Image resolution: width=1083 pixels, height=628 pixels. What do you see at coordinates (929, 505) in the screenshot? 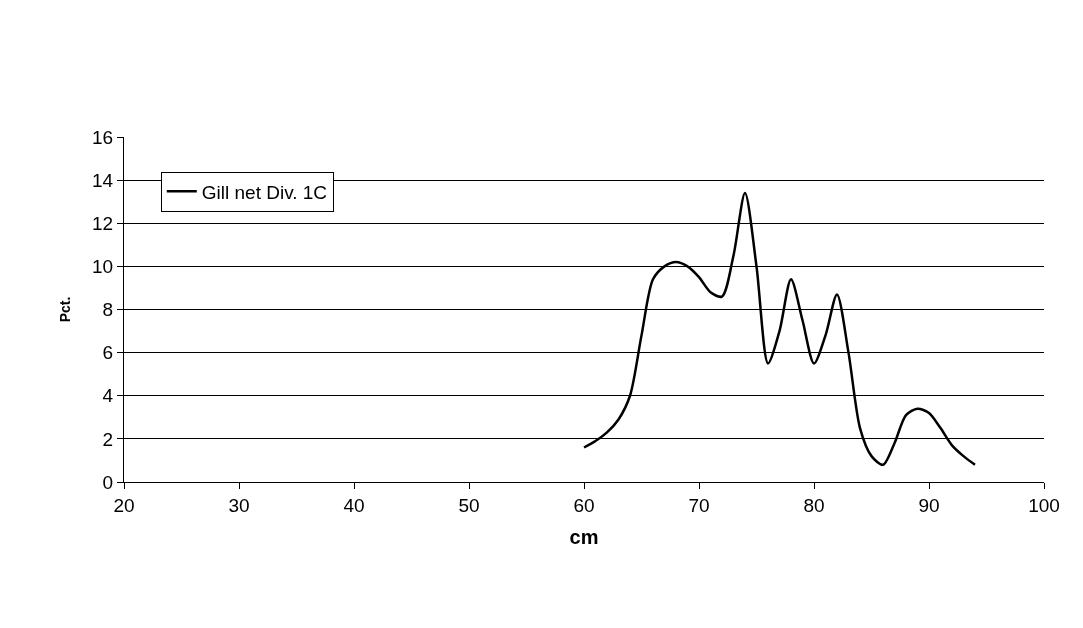
I see `x-tick-label: 90` at bounding box center [929, 505].